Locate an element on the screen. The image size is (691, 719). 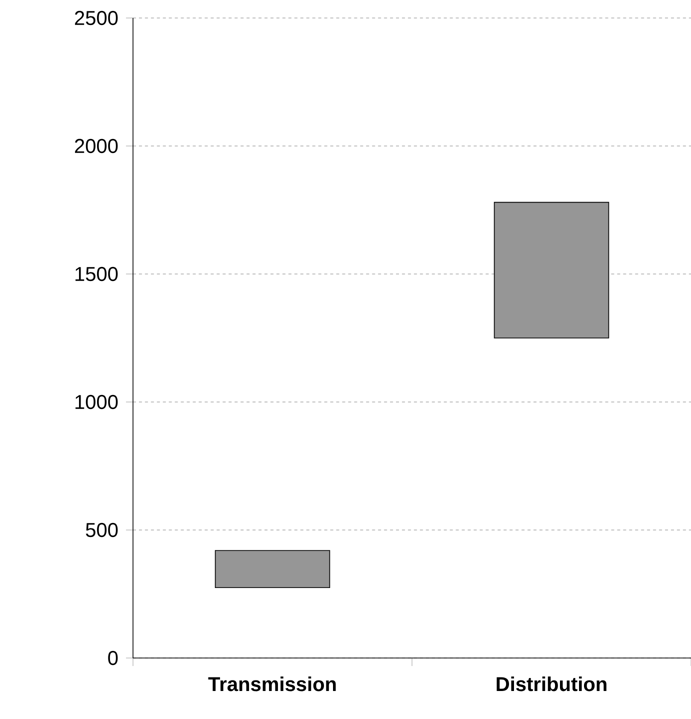
y-tick-label: 1000 is located at coordinates (97, 402).